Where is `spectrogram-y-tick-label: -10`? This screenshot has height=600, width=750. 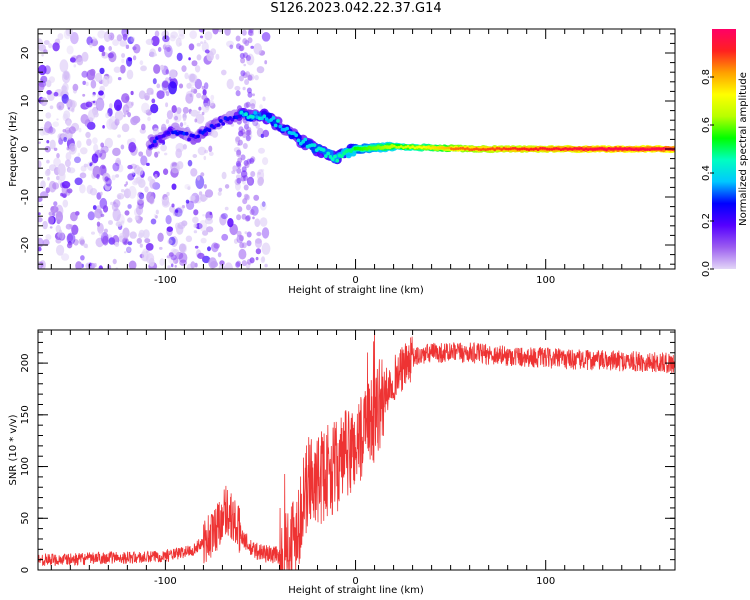 spectrogram-y-tick-label: -10 is located at coordinates (25, 197).